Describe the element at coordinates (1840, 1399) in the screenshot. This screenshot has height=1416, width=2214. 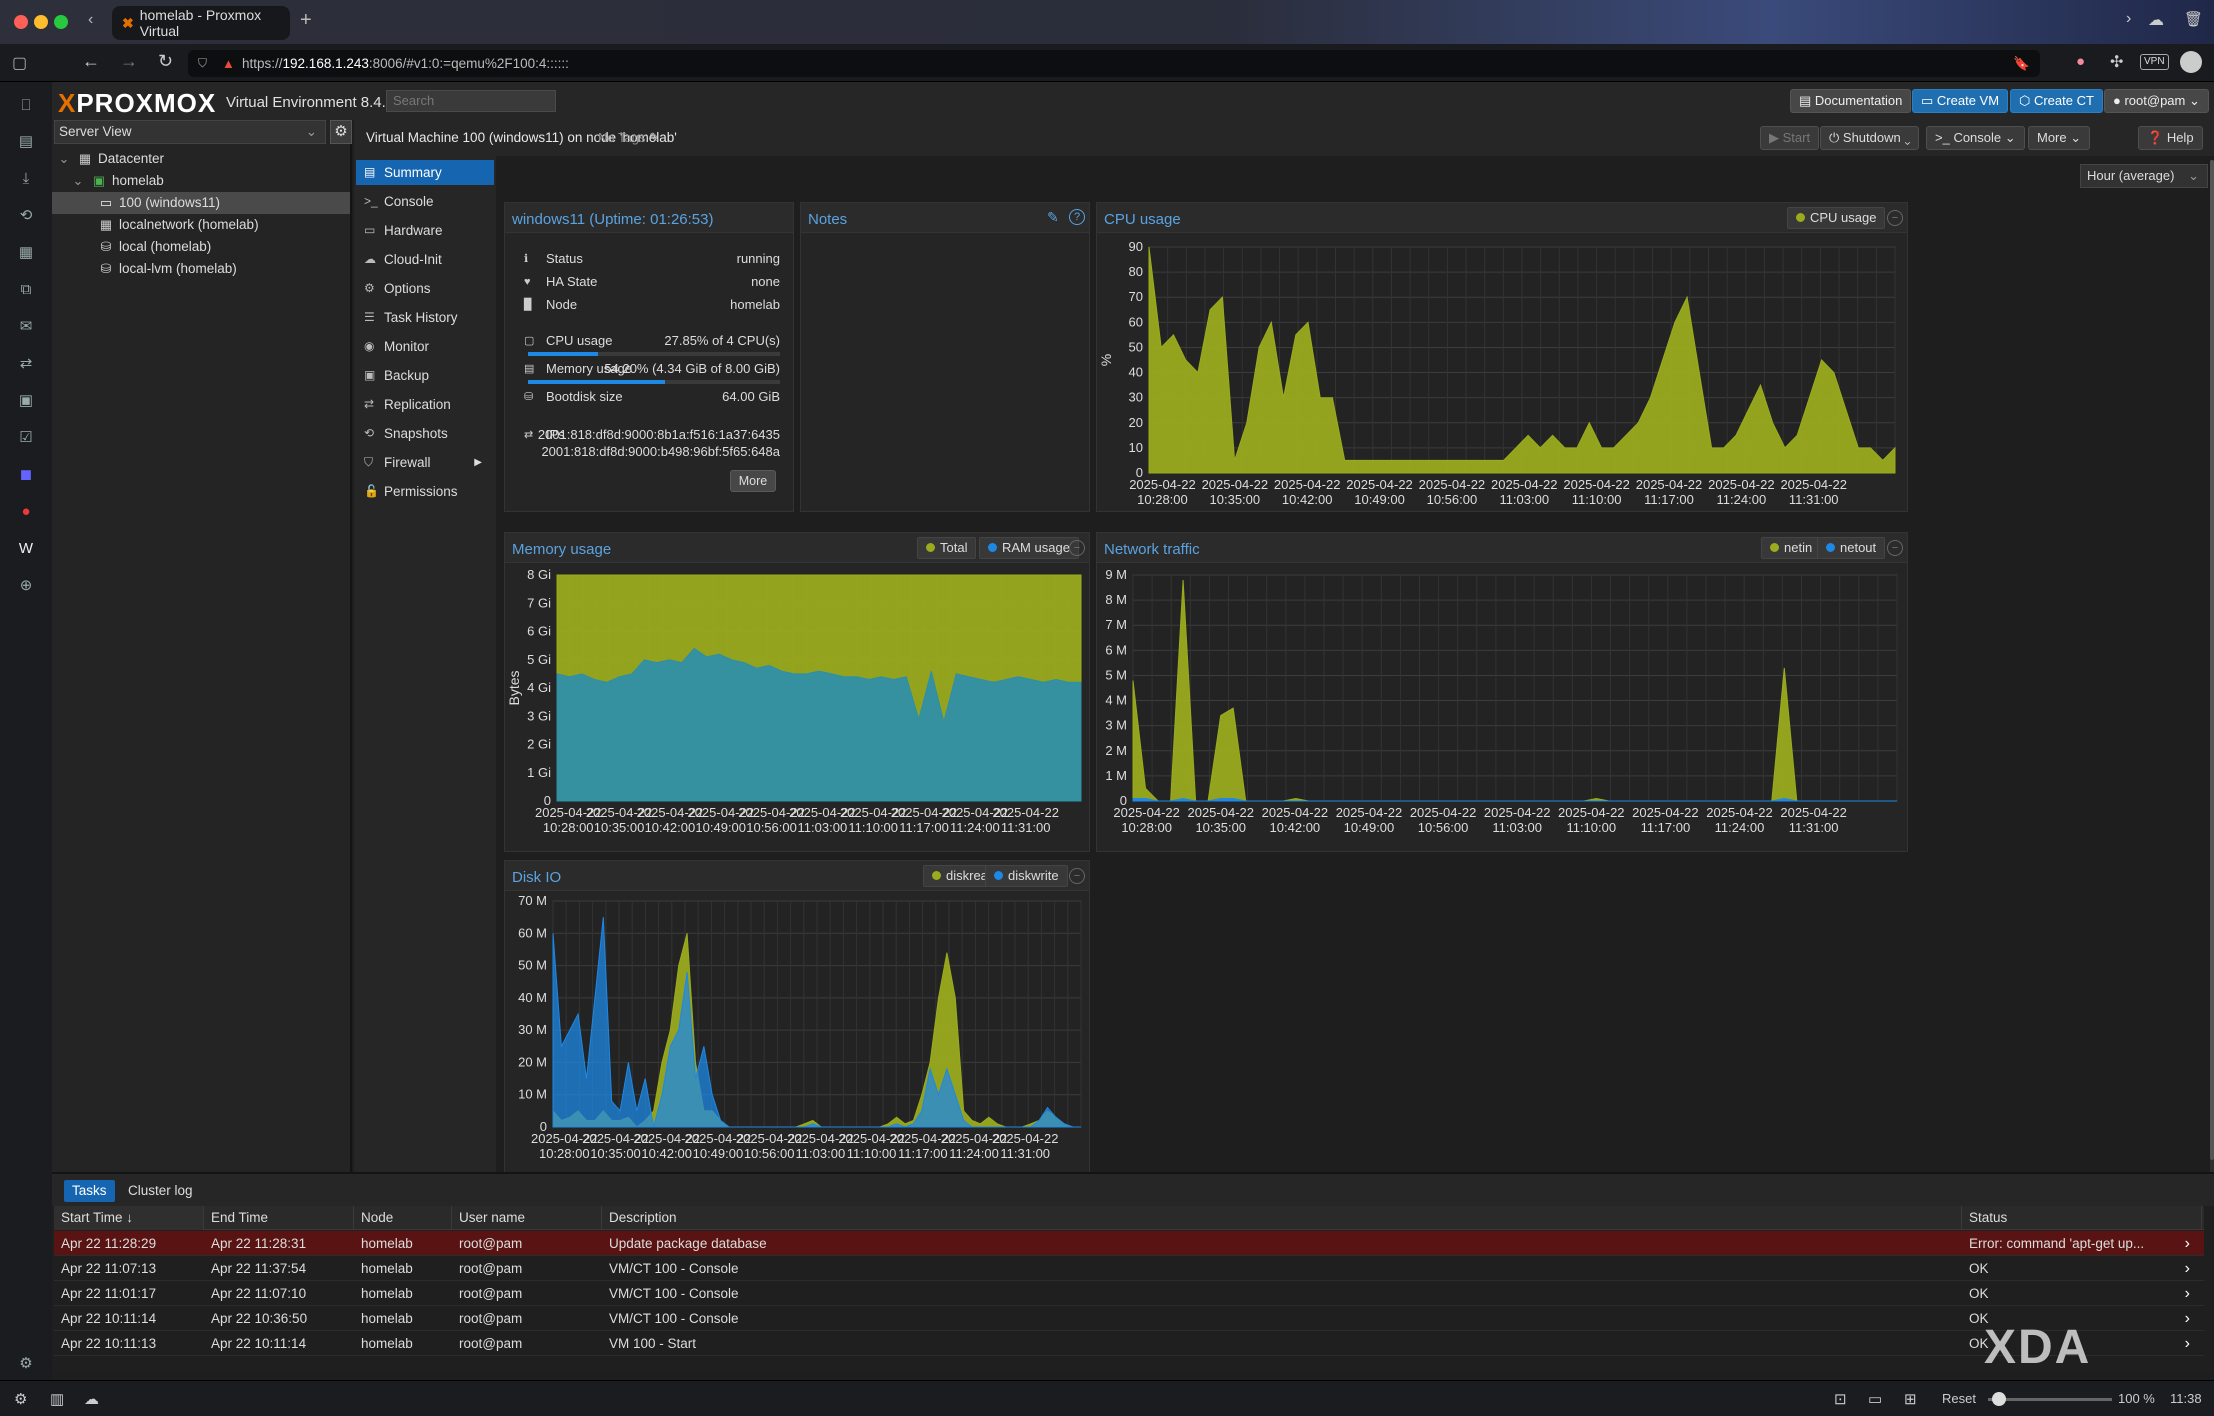
I see `capture-icon: ⊡` at that location.